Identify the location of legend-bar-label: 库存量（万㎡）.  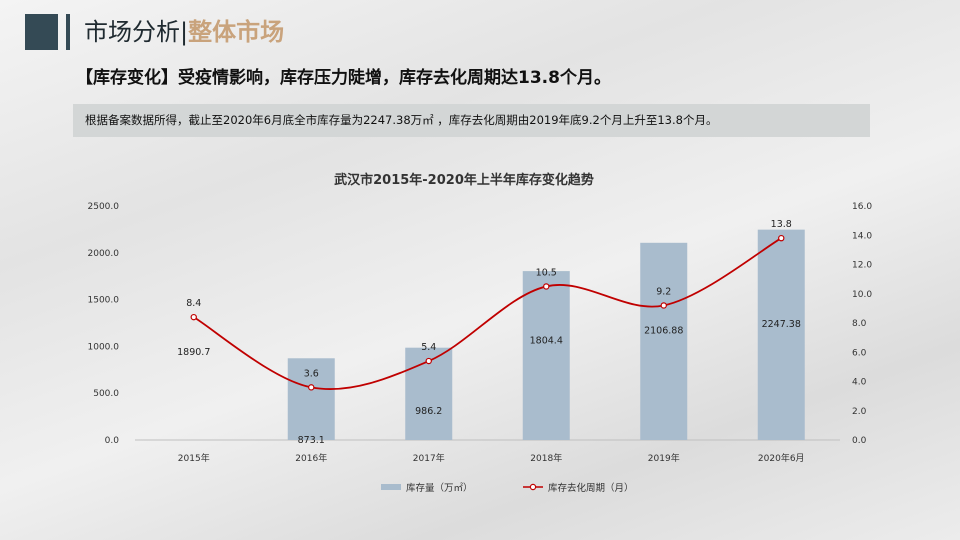
(439, 488).